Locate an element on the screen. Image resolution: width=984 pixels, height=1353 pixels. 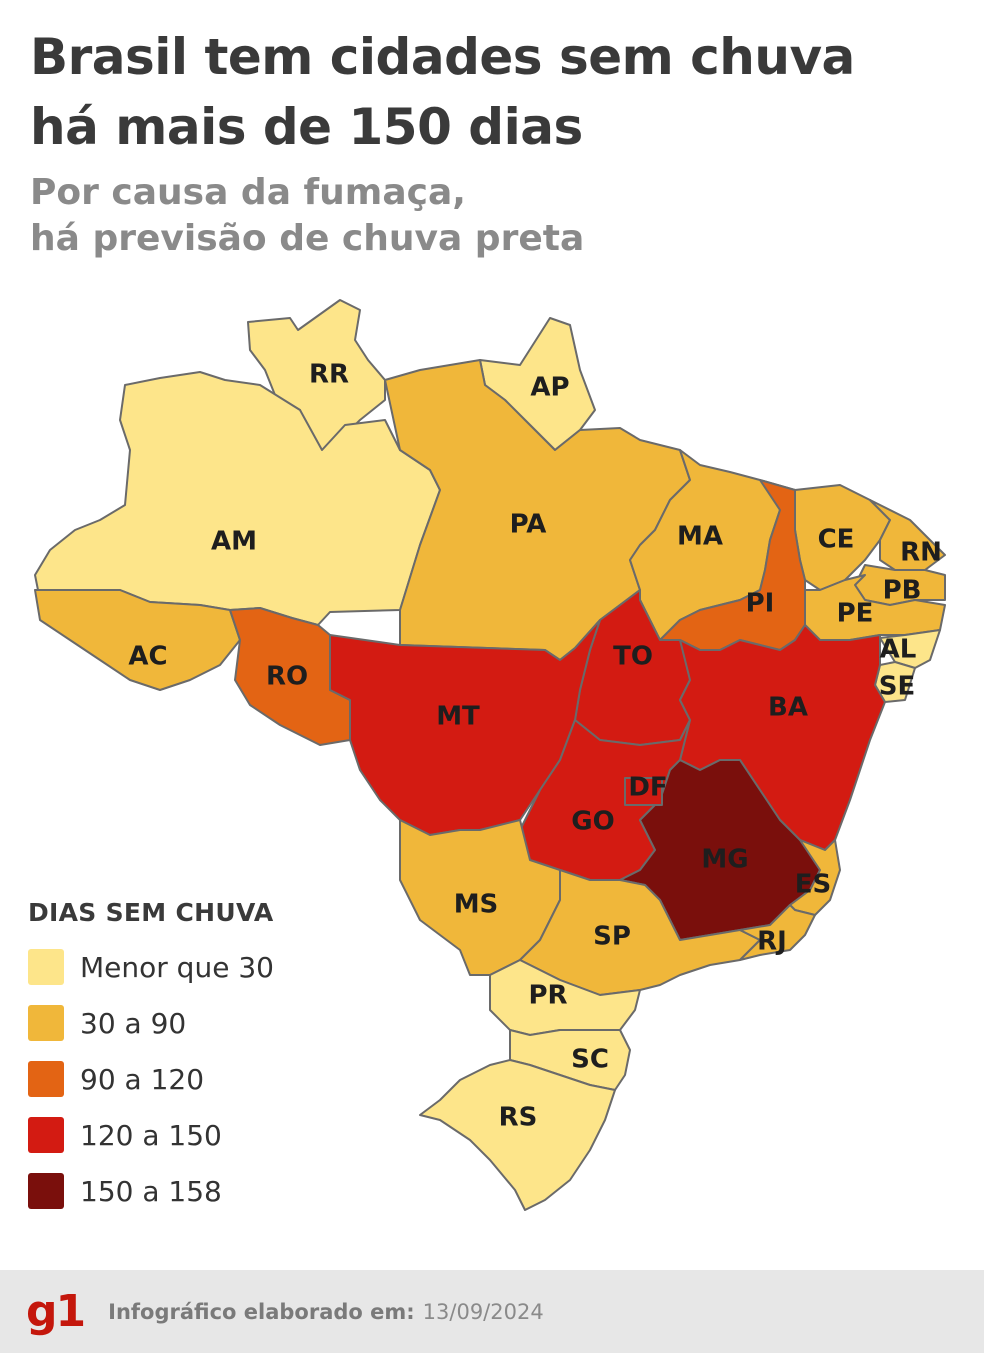
state-label-ac: AC is located at coordinates (147, 657).